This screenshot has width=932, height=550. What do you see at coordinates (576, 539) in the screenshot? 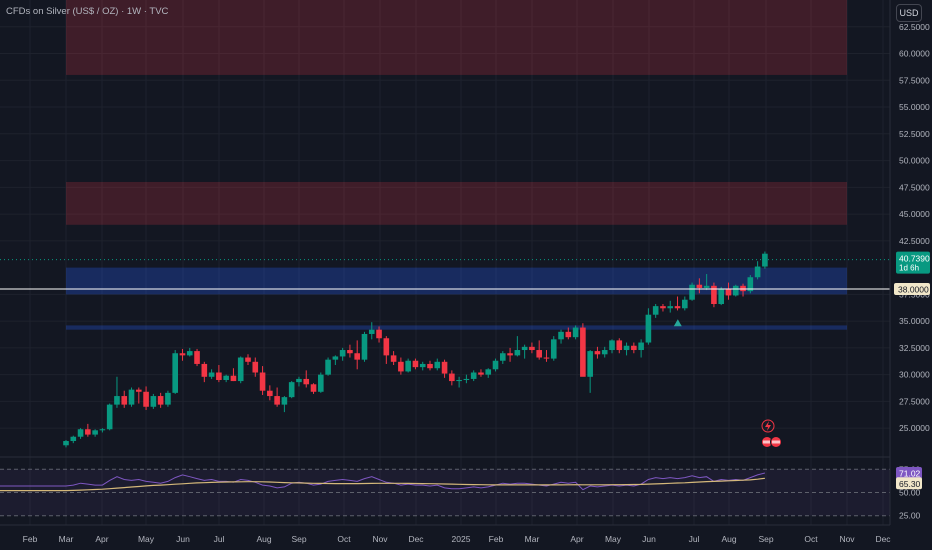
I see `time-tick-label: Apr` at bounding box center [576, 539].